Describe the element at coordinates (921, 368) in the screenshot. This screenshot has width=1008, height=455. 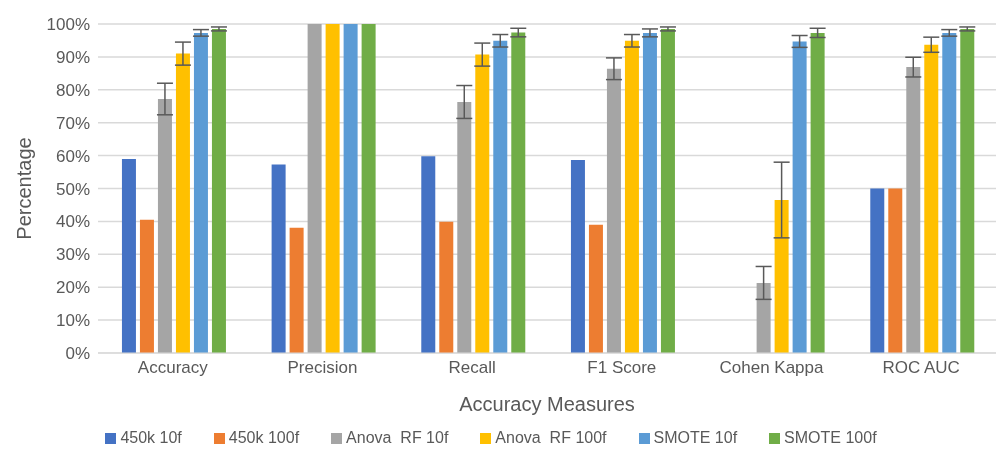
I see `x-tick-label: ROC AUC` at that location.